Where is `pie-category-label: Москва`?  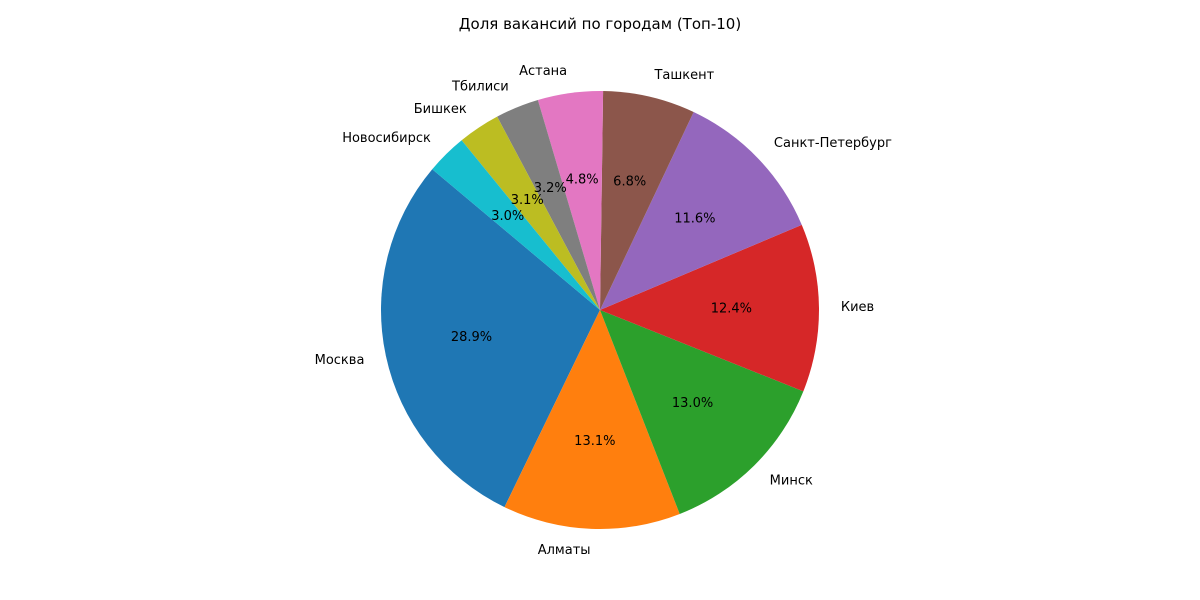
pie-category-label: Москва is located at coordinates (340, 360).